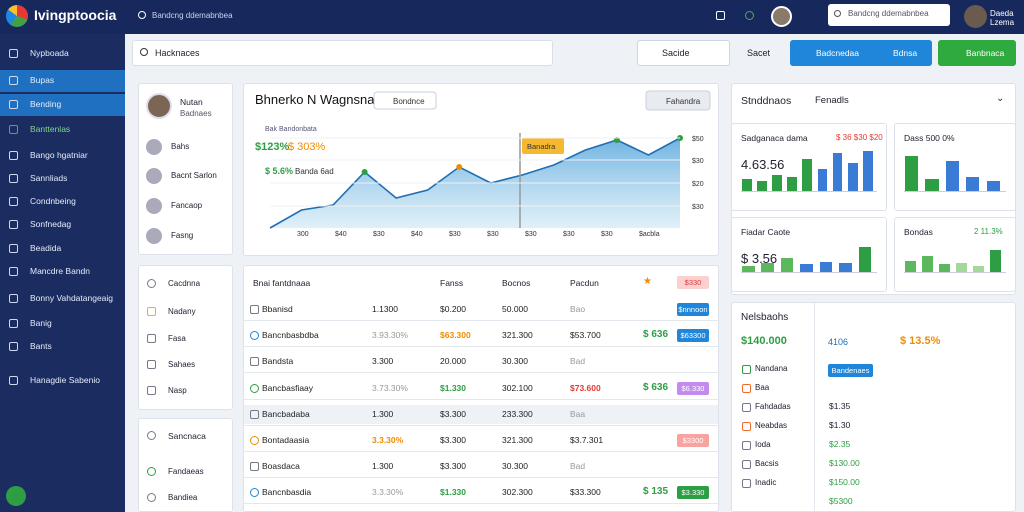  What do you see at coordinates (65, 380) in the screenshot?
I see `sidebar-item: Hanagdie Sabenio` at bounding box center [65, 380].